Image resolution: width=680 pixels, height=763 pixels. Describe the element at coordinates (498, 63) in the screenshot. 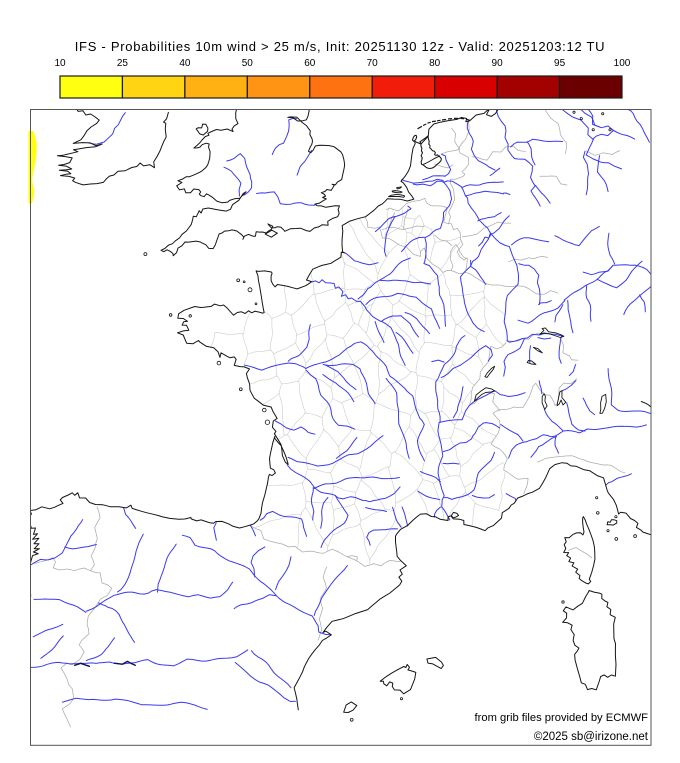

I see `svg-text: 90` at that location.